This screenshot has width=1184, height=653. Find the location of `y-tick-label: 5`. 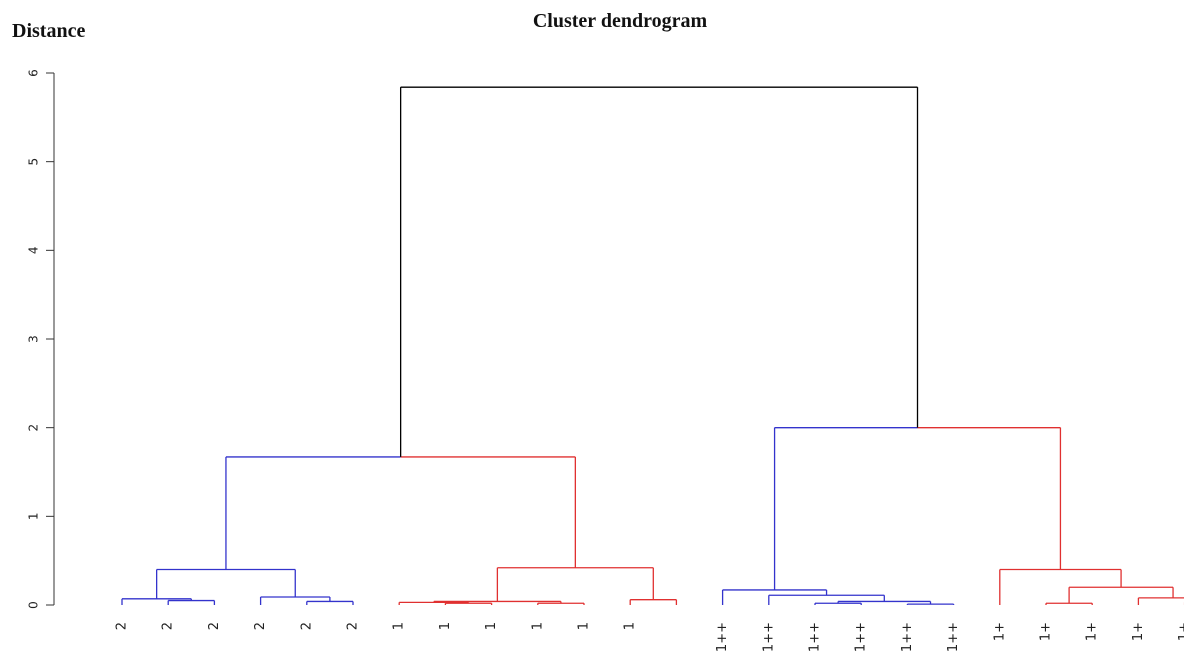

y-tick-label: 5 is located at coordinates (34, 162).